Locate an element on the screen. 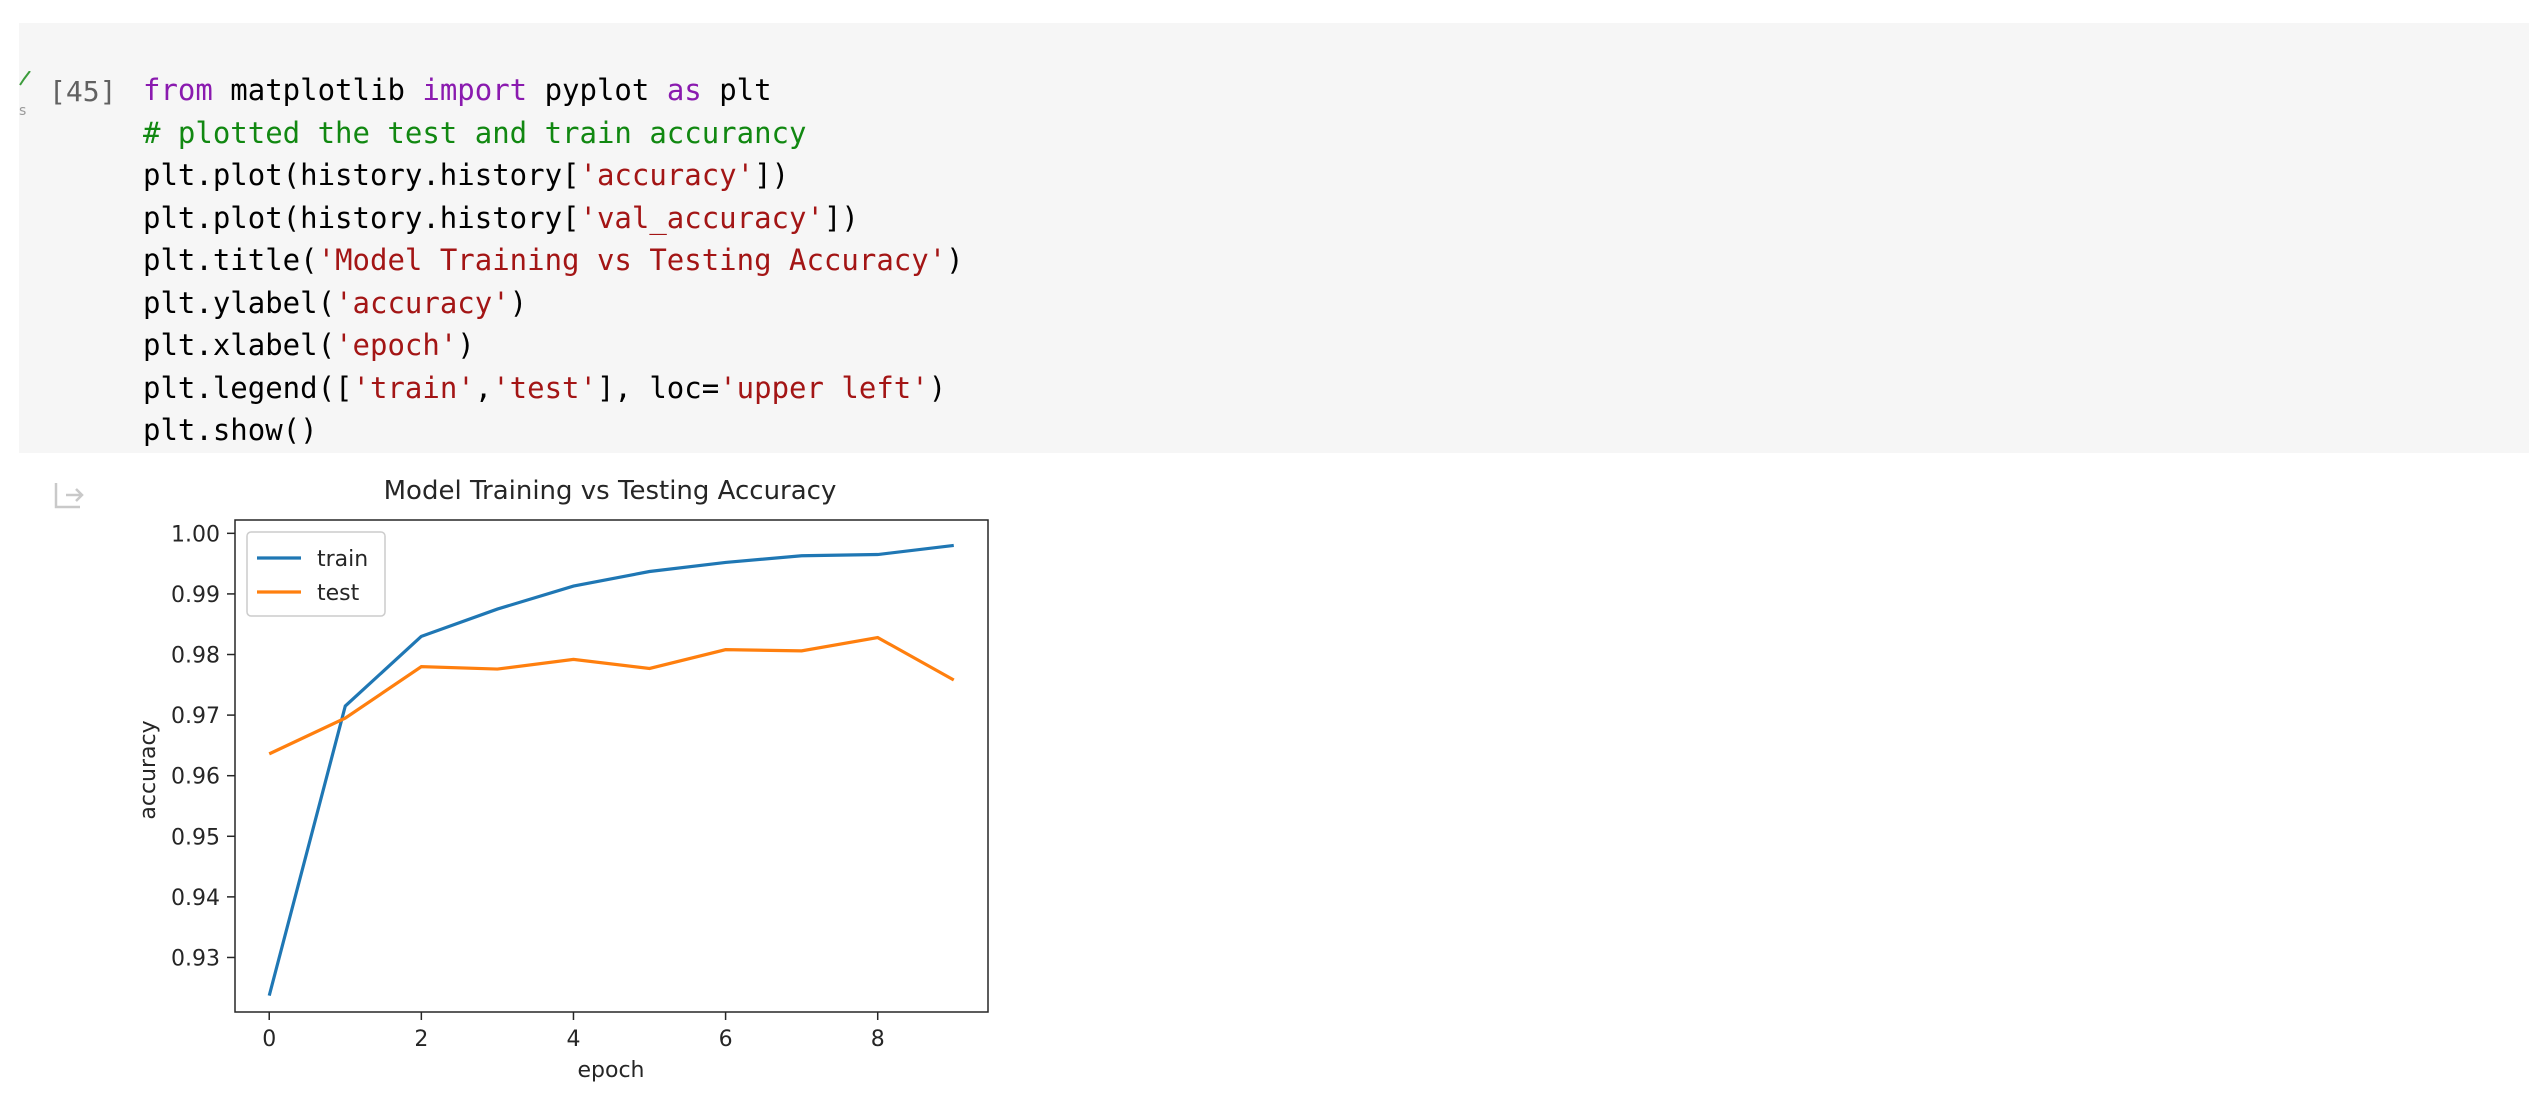 The height and width of the screenshot is (1107, 2529). y-tick-label: 0.97 is located at coordinates (195, 716).